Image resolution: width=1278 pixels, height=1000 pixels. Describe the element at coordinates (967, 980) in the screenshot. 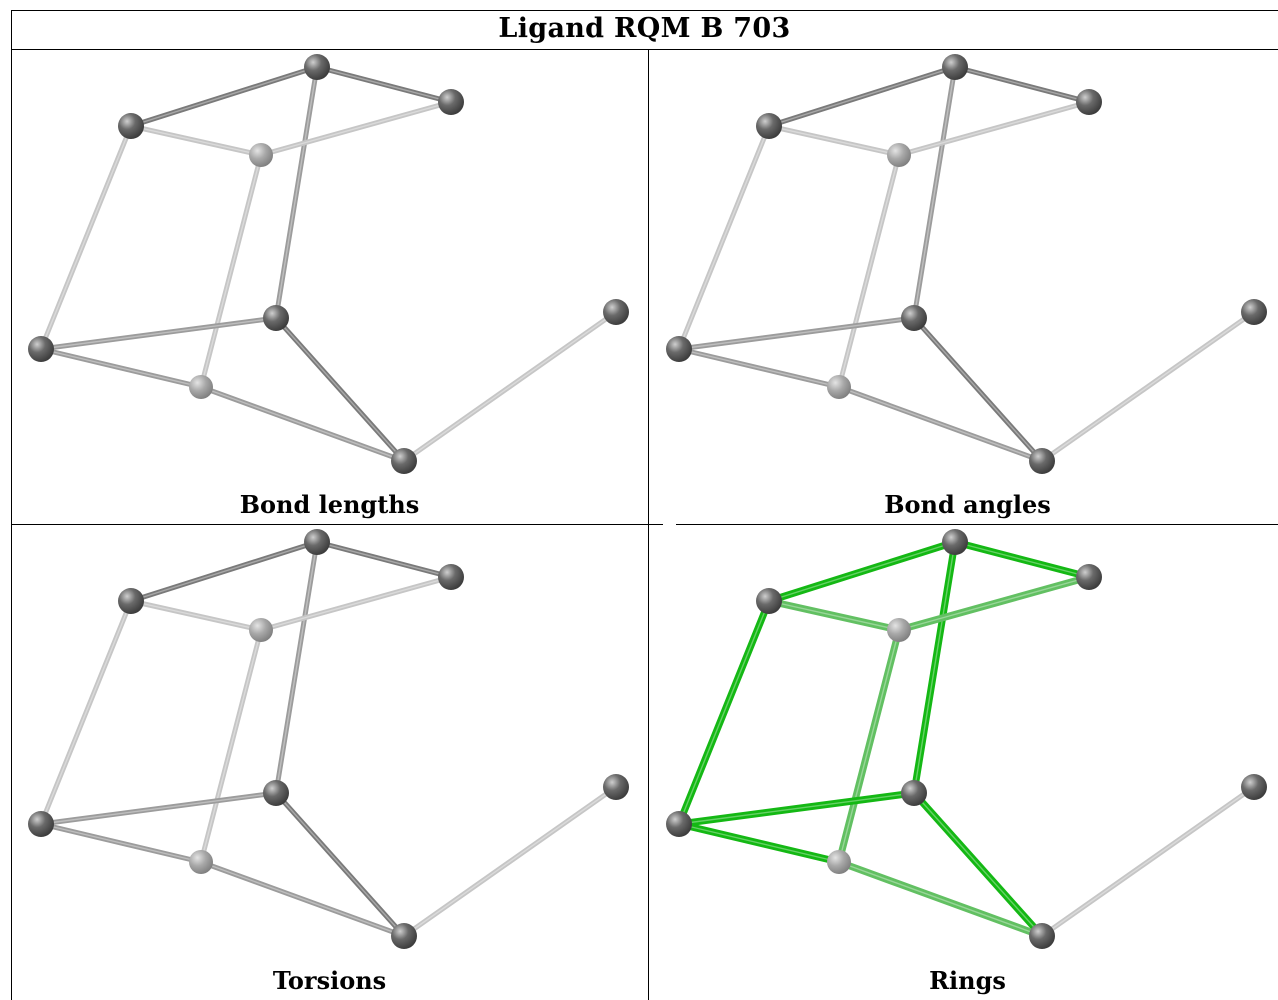

I see `caption-rings: Rings` at that location.